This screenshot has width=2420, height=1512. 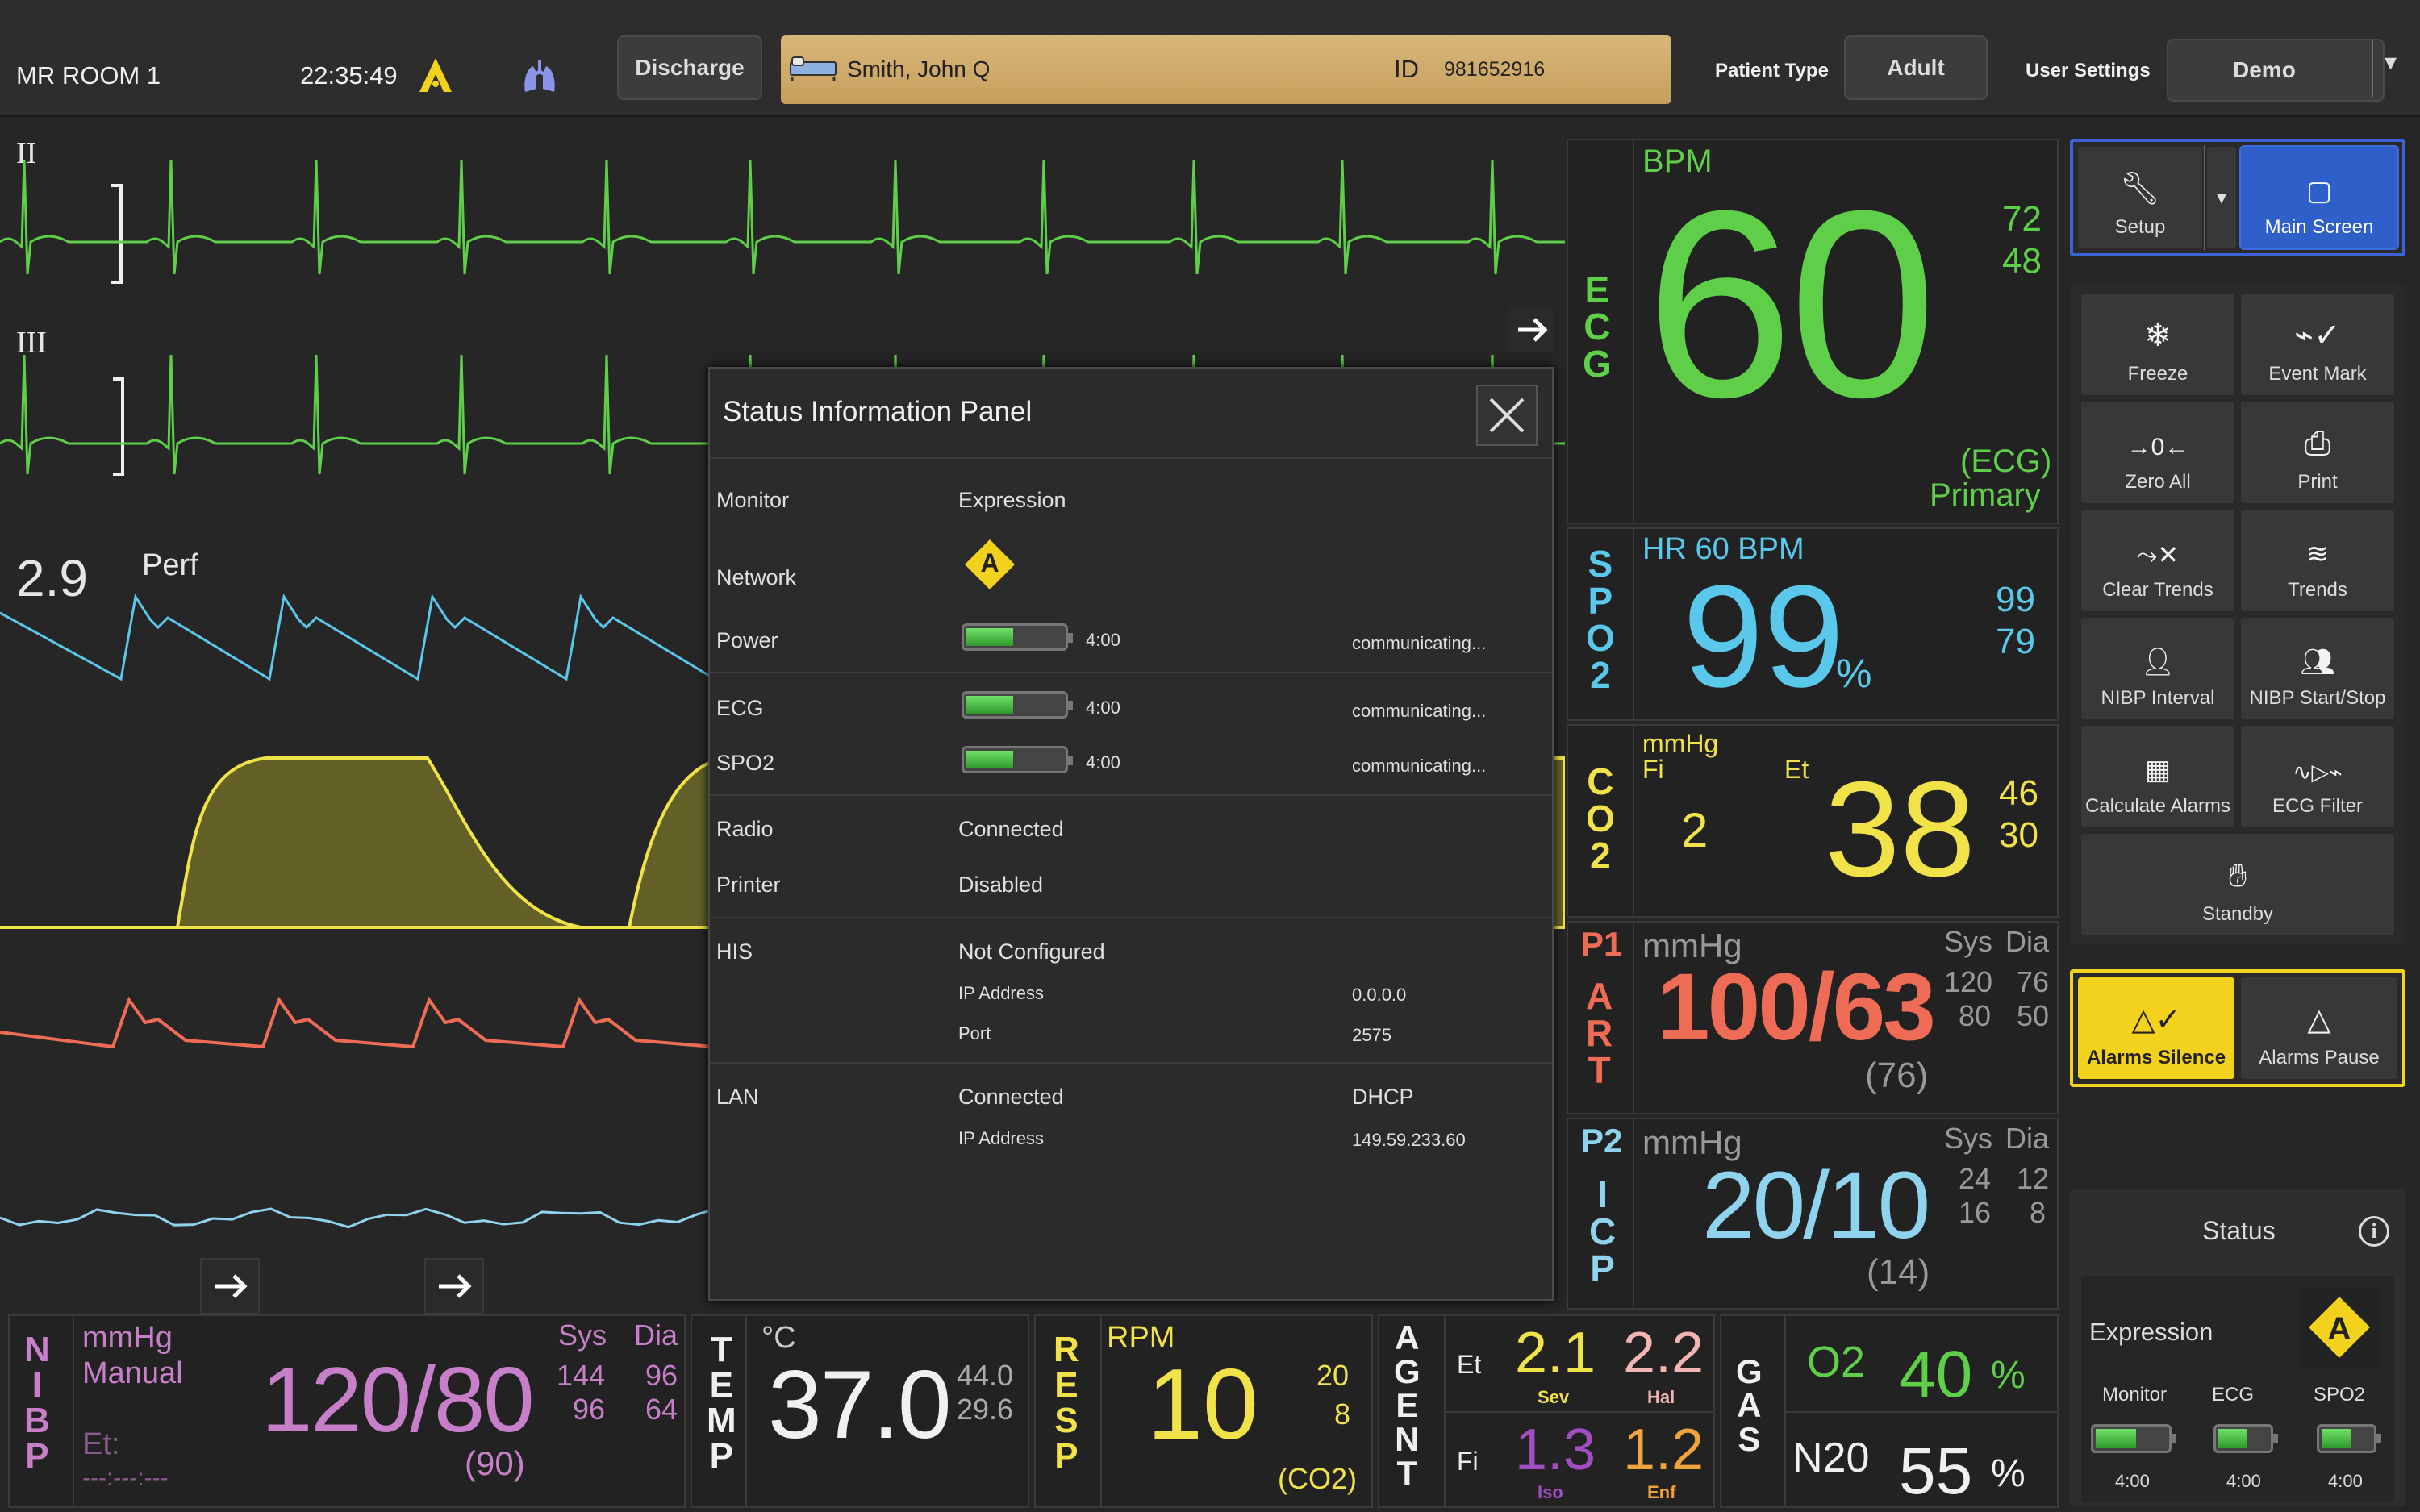 I want to click on nibp-dia-high: 96, so click(x=662, y=1375).